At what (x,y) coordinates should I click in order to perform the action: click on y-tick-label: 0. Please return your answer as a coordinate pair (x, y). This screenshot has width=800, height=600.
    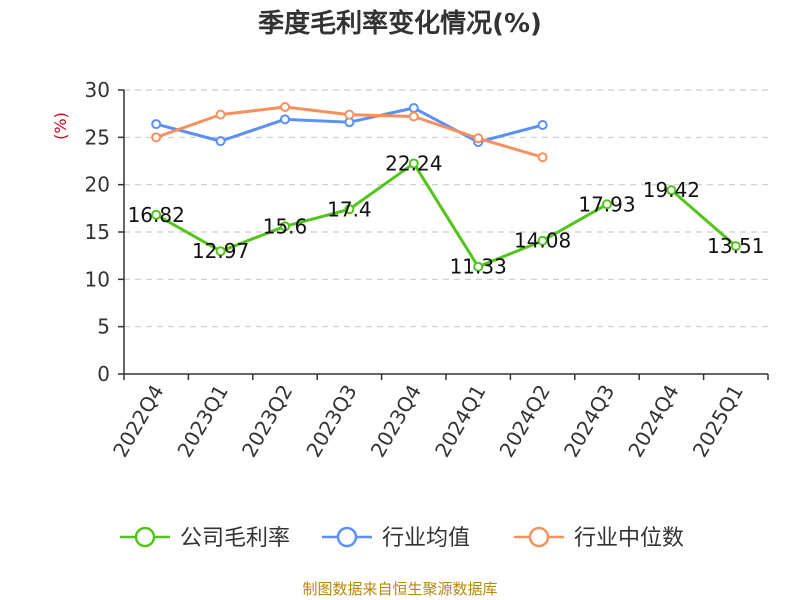
    Looking at the image, I should click on (103, 374).